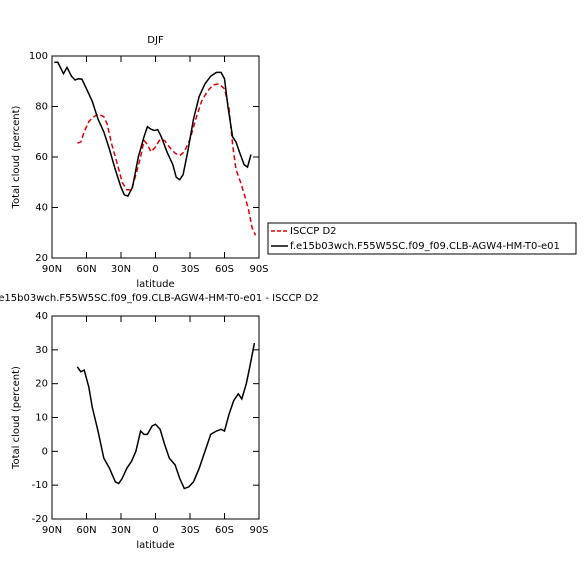  Describe the element at coordinates (155, 40) in the screenshot. I see `chart-title: DJF` at that location.